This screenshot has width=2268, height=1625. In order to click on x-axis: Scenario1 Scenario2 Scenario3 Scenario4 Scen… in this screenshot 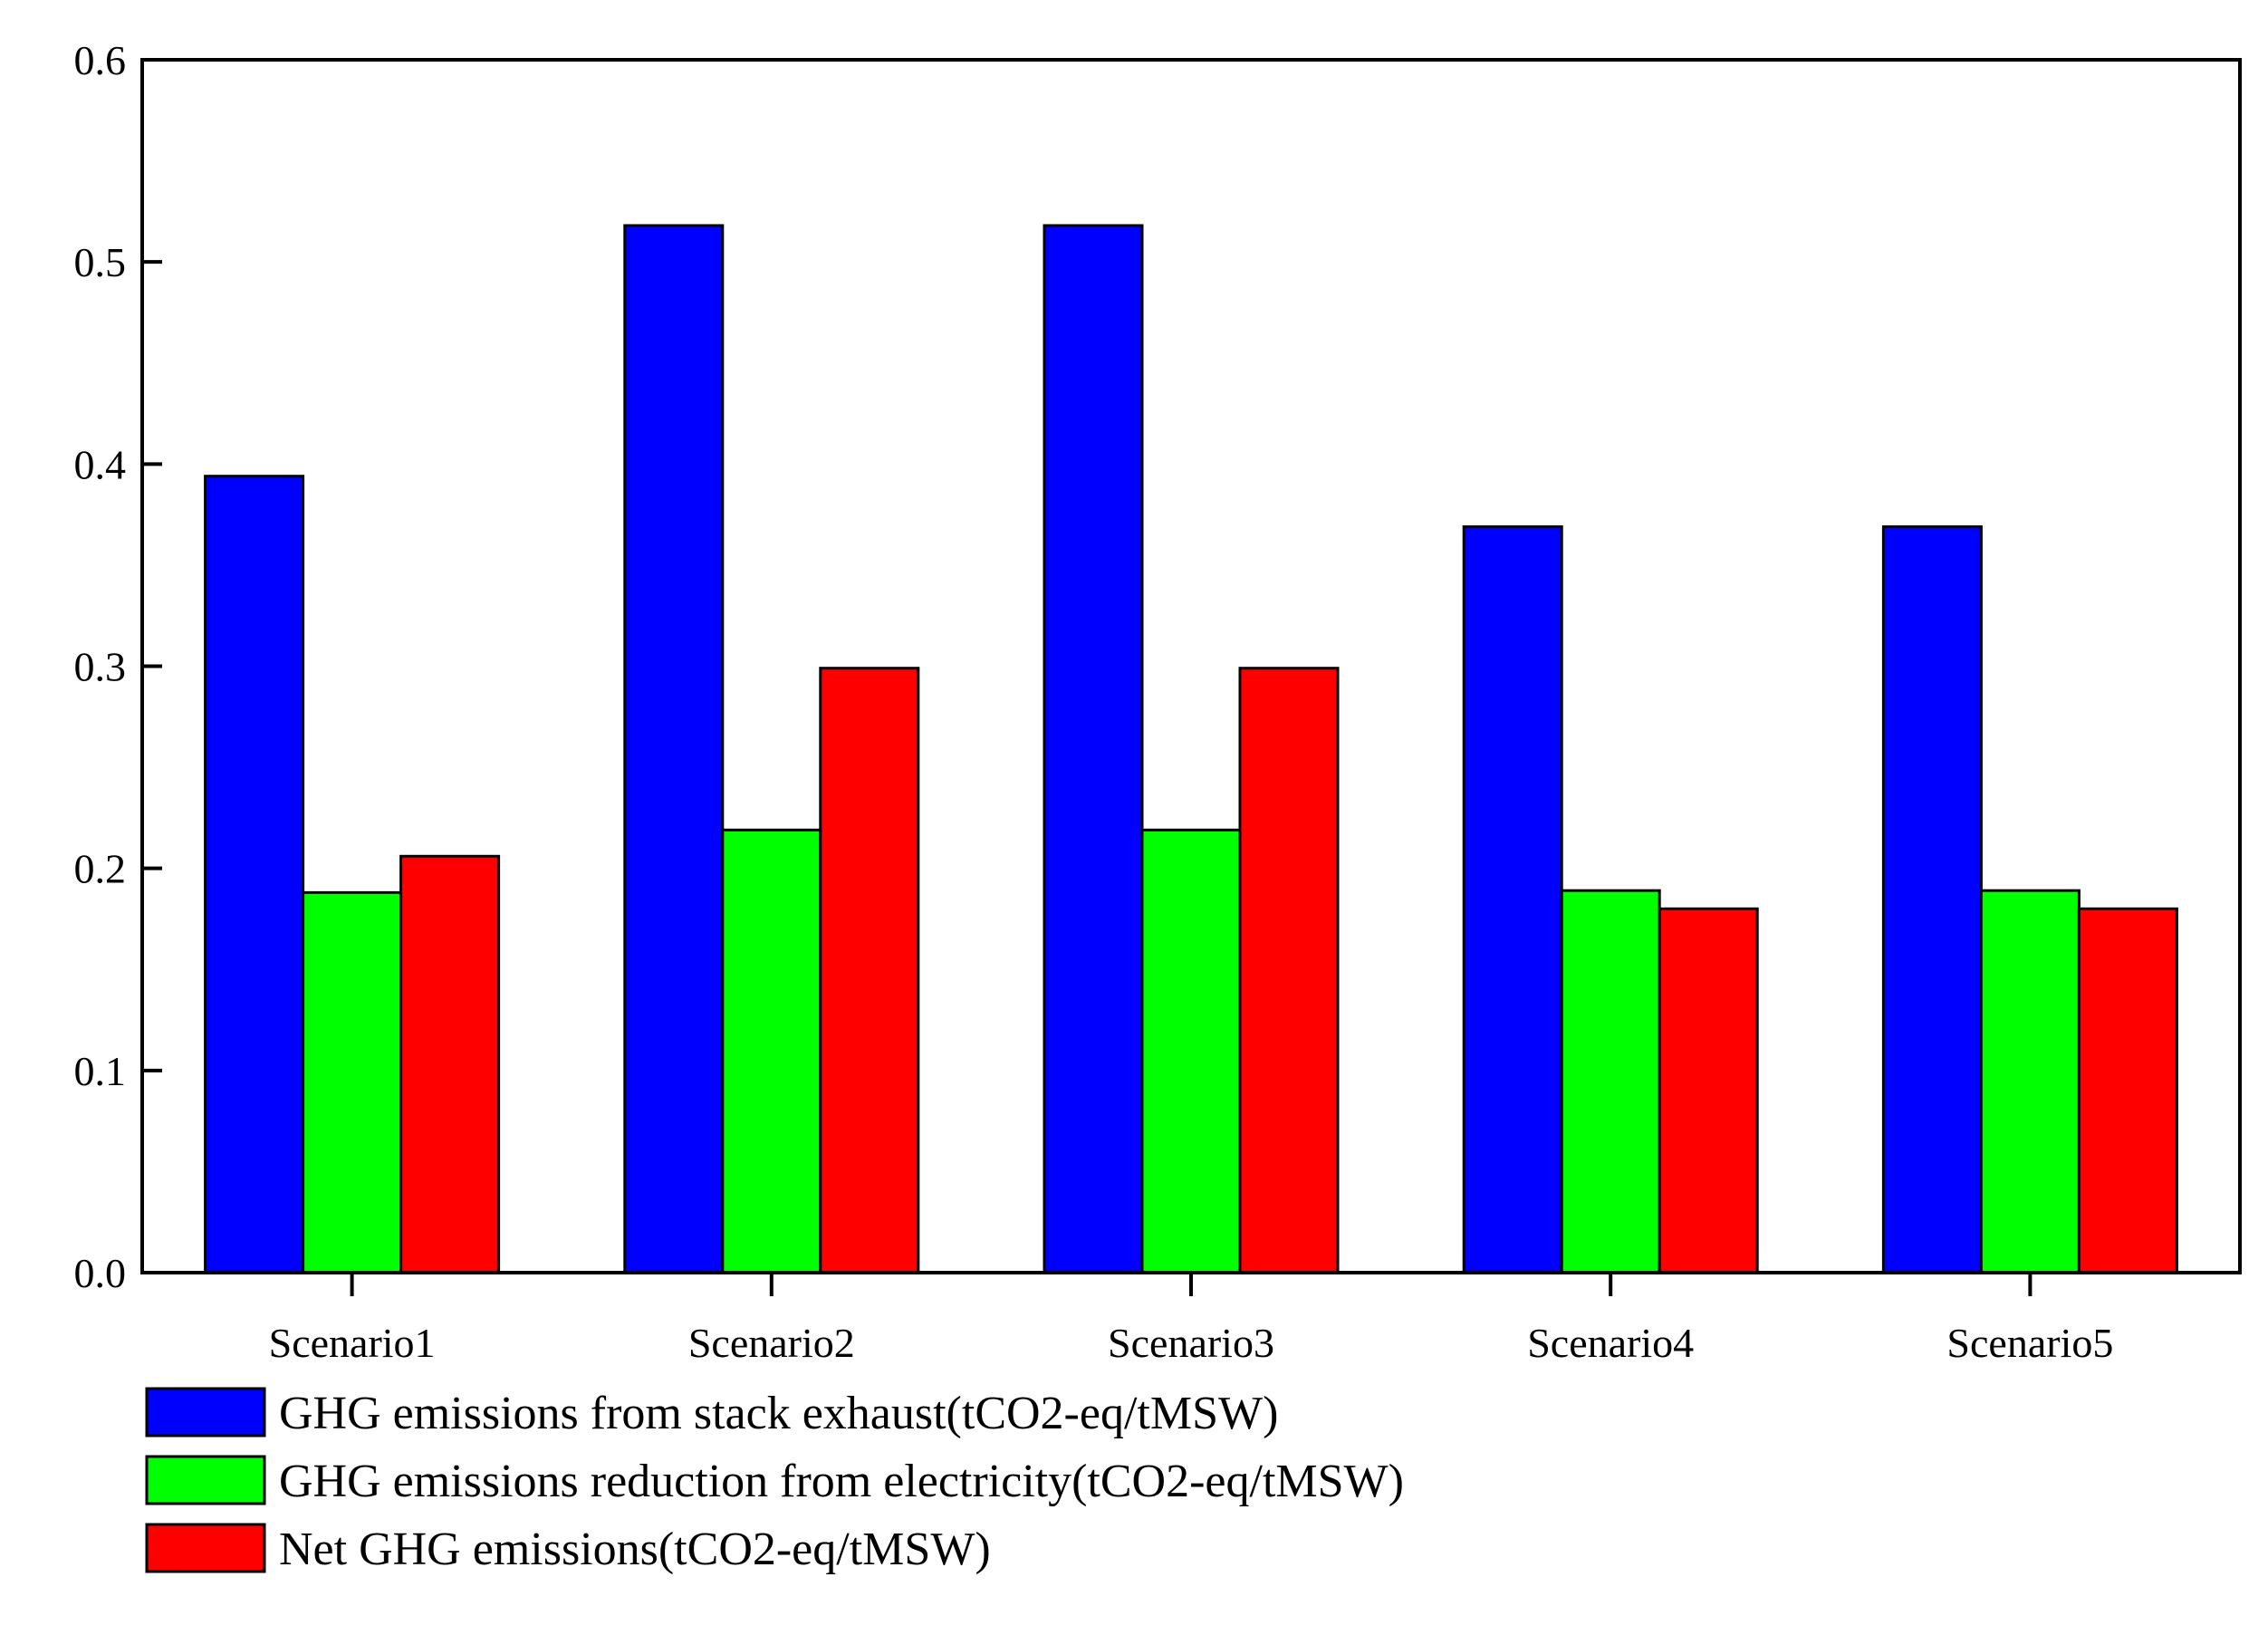, I will do `click(1191, 1319)`.